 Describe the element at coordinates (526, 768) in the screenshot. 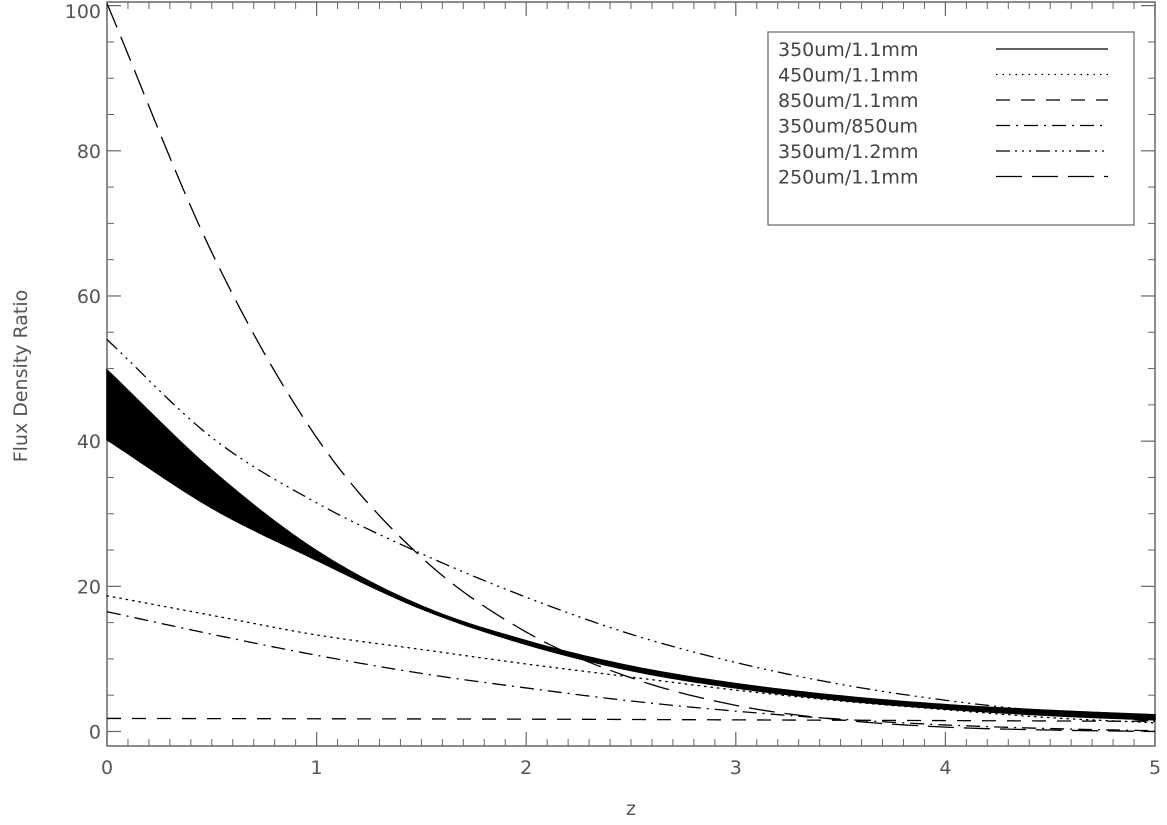

I see `x-tick-label: 2` at that location.